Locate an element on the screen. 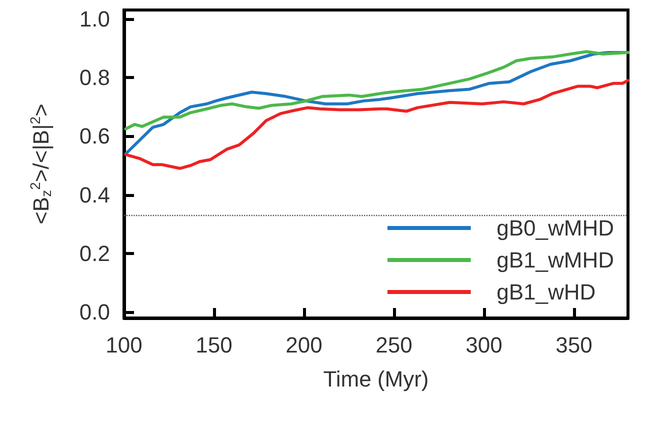  line-series is located at coordinates (377, 90).